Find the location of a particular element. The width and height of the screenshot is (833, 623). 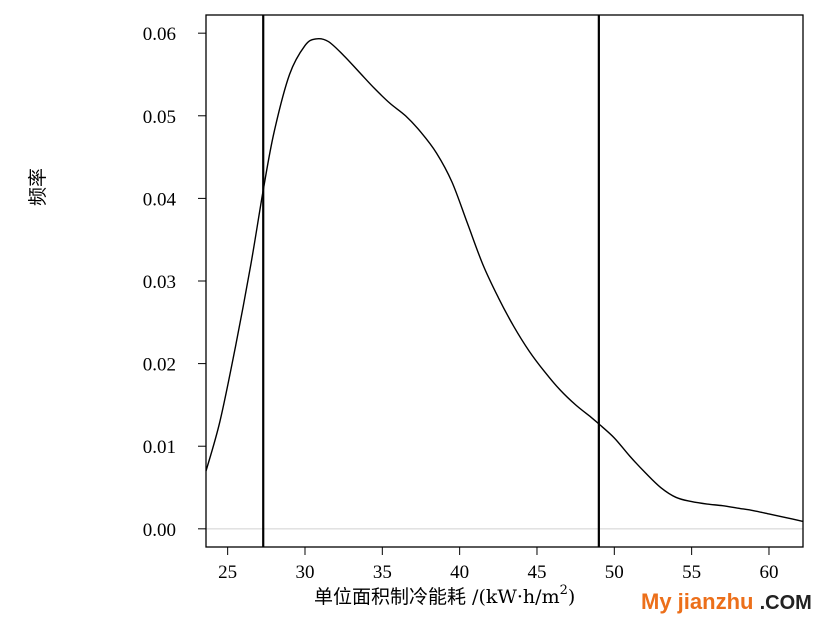

x-tick-label: 25 is located at coordinates (227, 572).